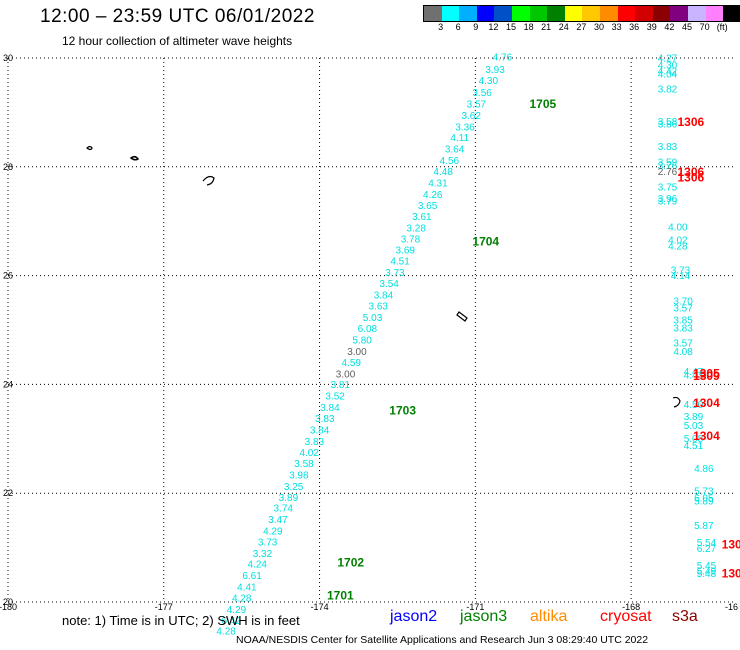 The image size is (740, 650). I want to click on wave-height-point: 4.47, so click(694, 372).